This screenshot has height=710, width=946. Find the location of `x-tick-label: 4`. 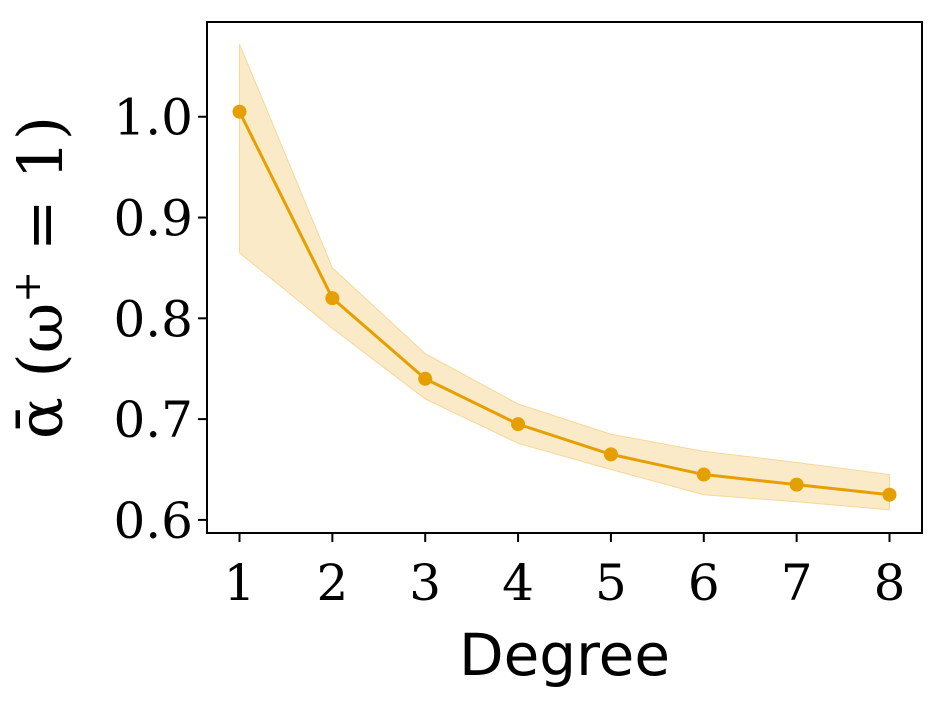

x-tick-label: 4 is located at coordinates (518, 583).